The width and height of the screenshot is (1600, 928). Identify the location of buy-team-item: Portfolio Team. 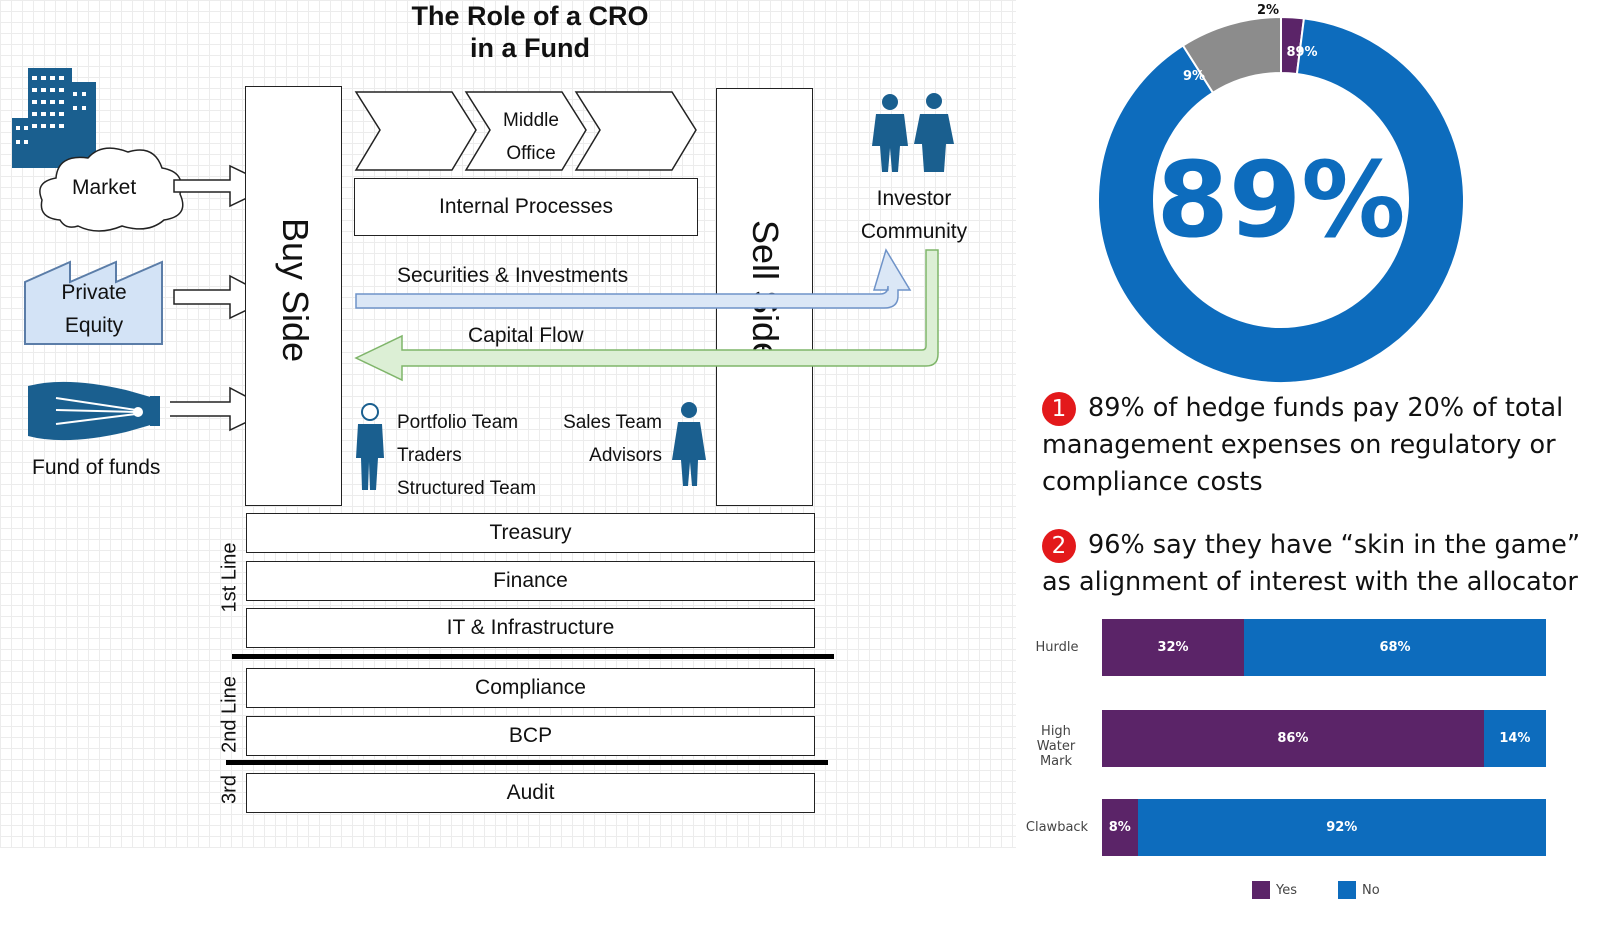
(458, 422).